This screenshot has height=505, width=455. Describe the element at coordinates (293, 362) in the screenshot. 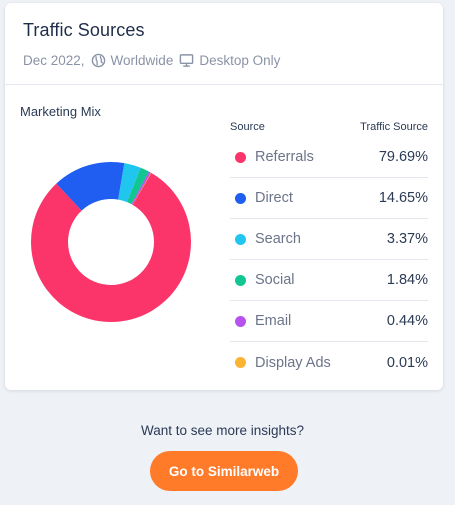

I see `legend-source-name: Display Ads` at that location.